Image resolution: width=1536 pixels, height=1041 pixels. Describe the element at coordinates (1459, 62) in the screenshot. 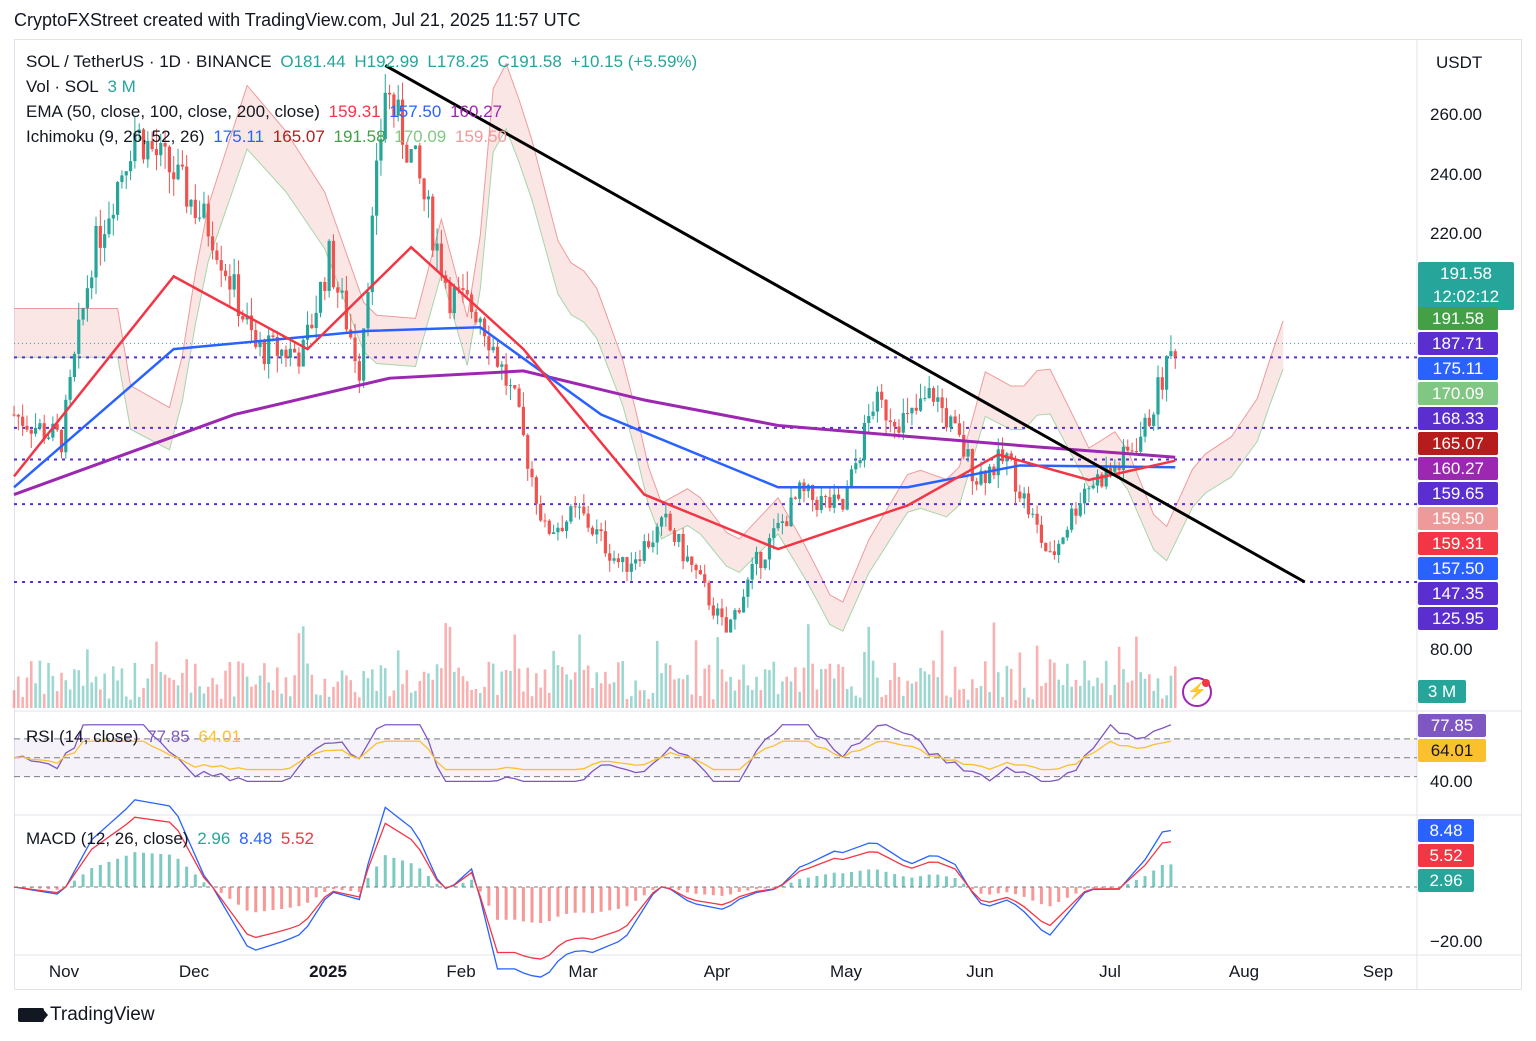

I see `currency-unit-label: USDT` at that location.